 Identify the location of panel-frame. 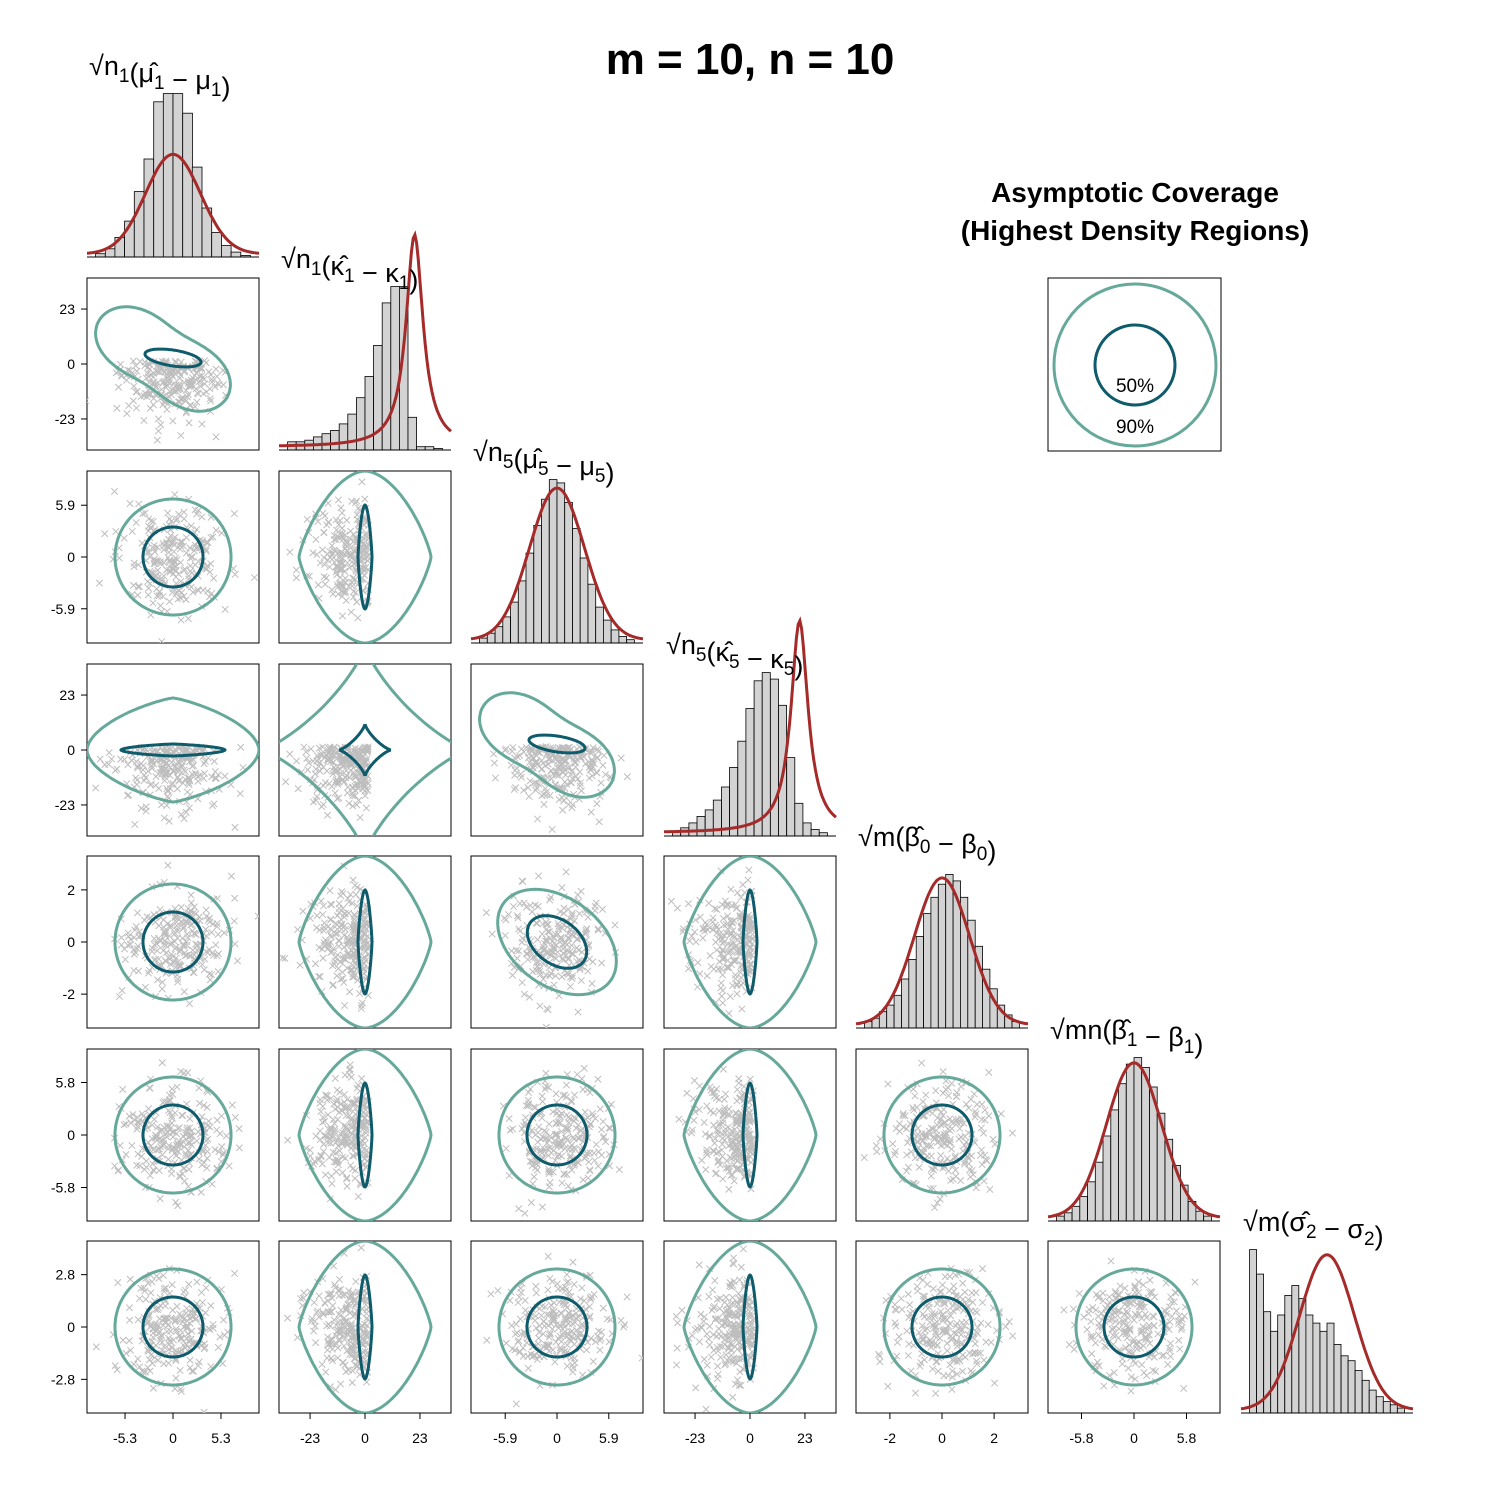
(557, 1135).